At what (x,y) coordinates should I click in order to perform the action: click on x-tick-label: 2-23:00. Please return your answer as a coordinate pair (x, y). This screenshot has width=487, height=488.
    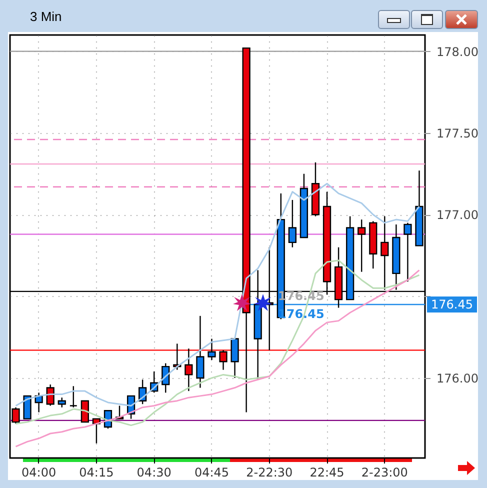
    Looking at the image, I should click on (384, 473).